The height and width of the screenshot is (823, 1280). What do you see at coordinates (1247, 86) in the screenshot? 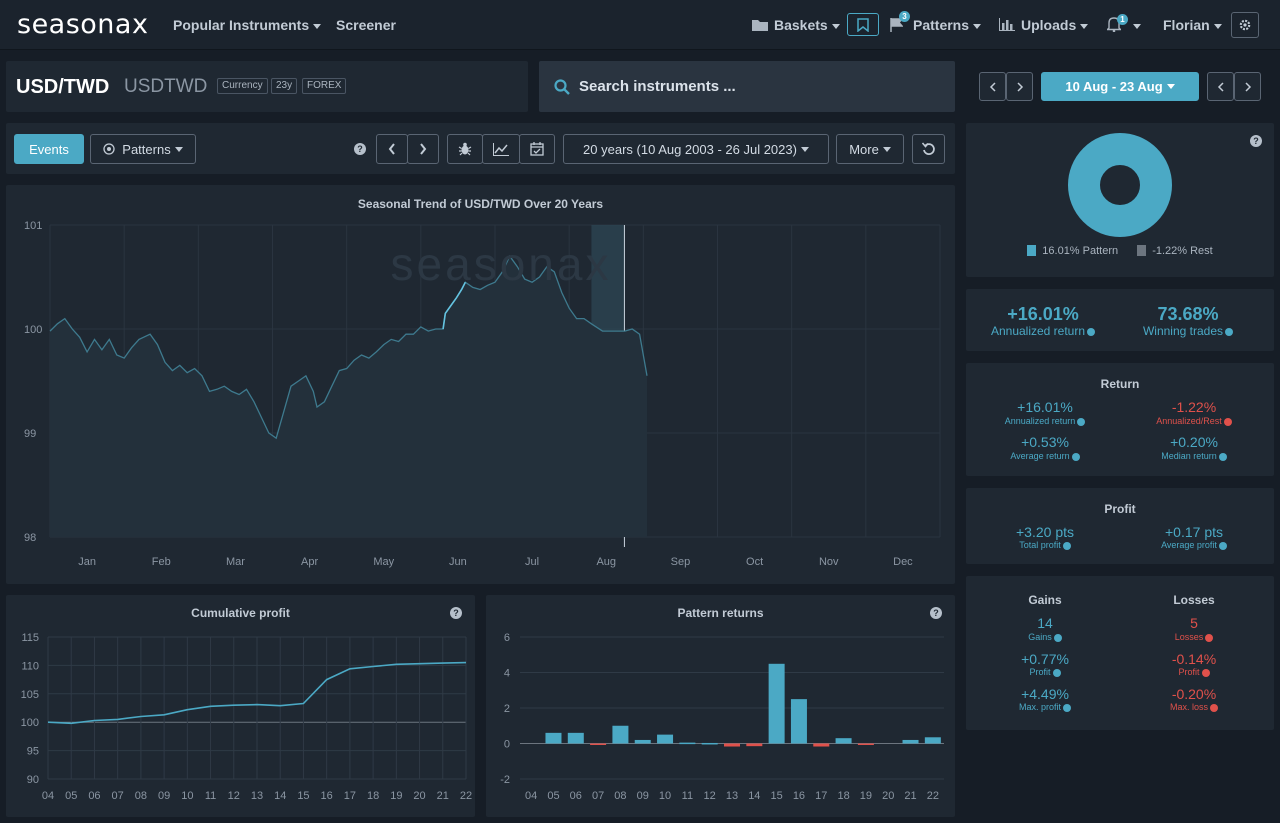
I see `period-shift-right-button` at bounding box center [1247, 86].